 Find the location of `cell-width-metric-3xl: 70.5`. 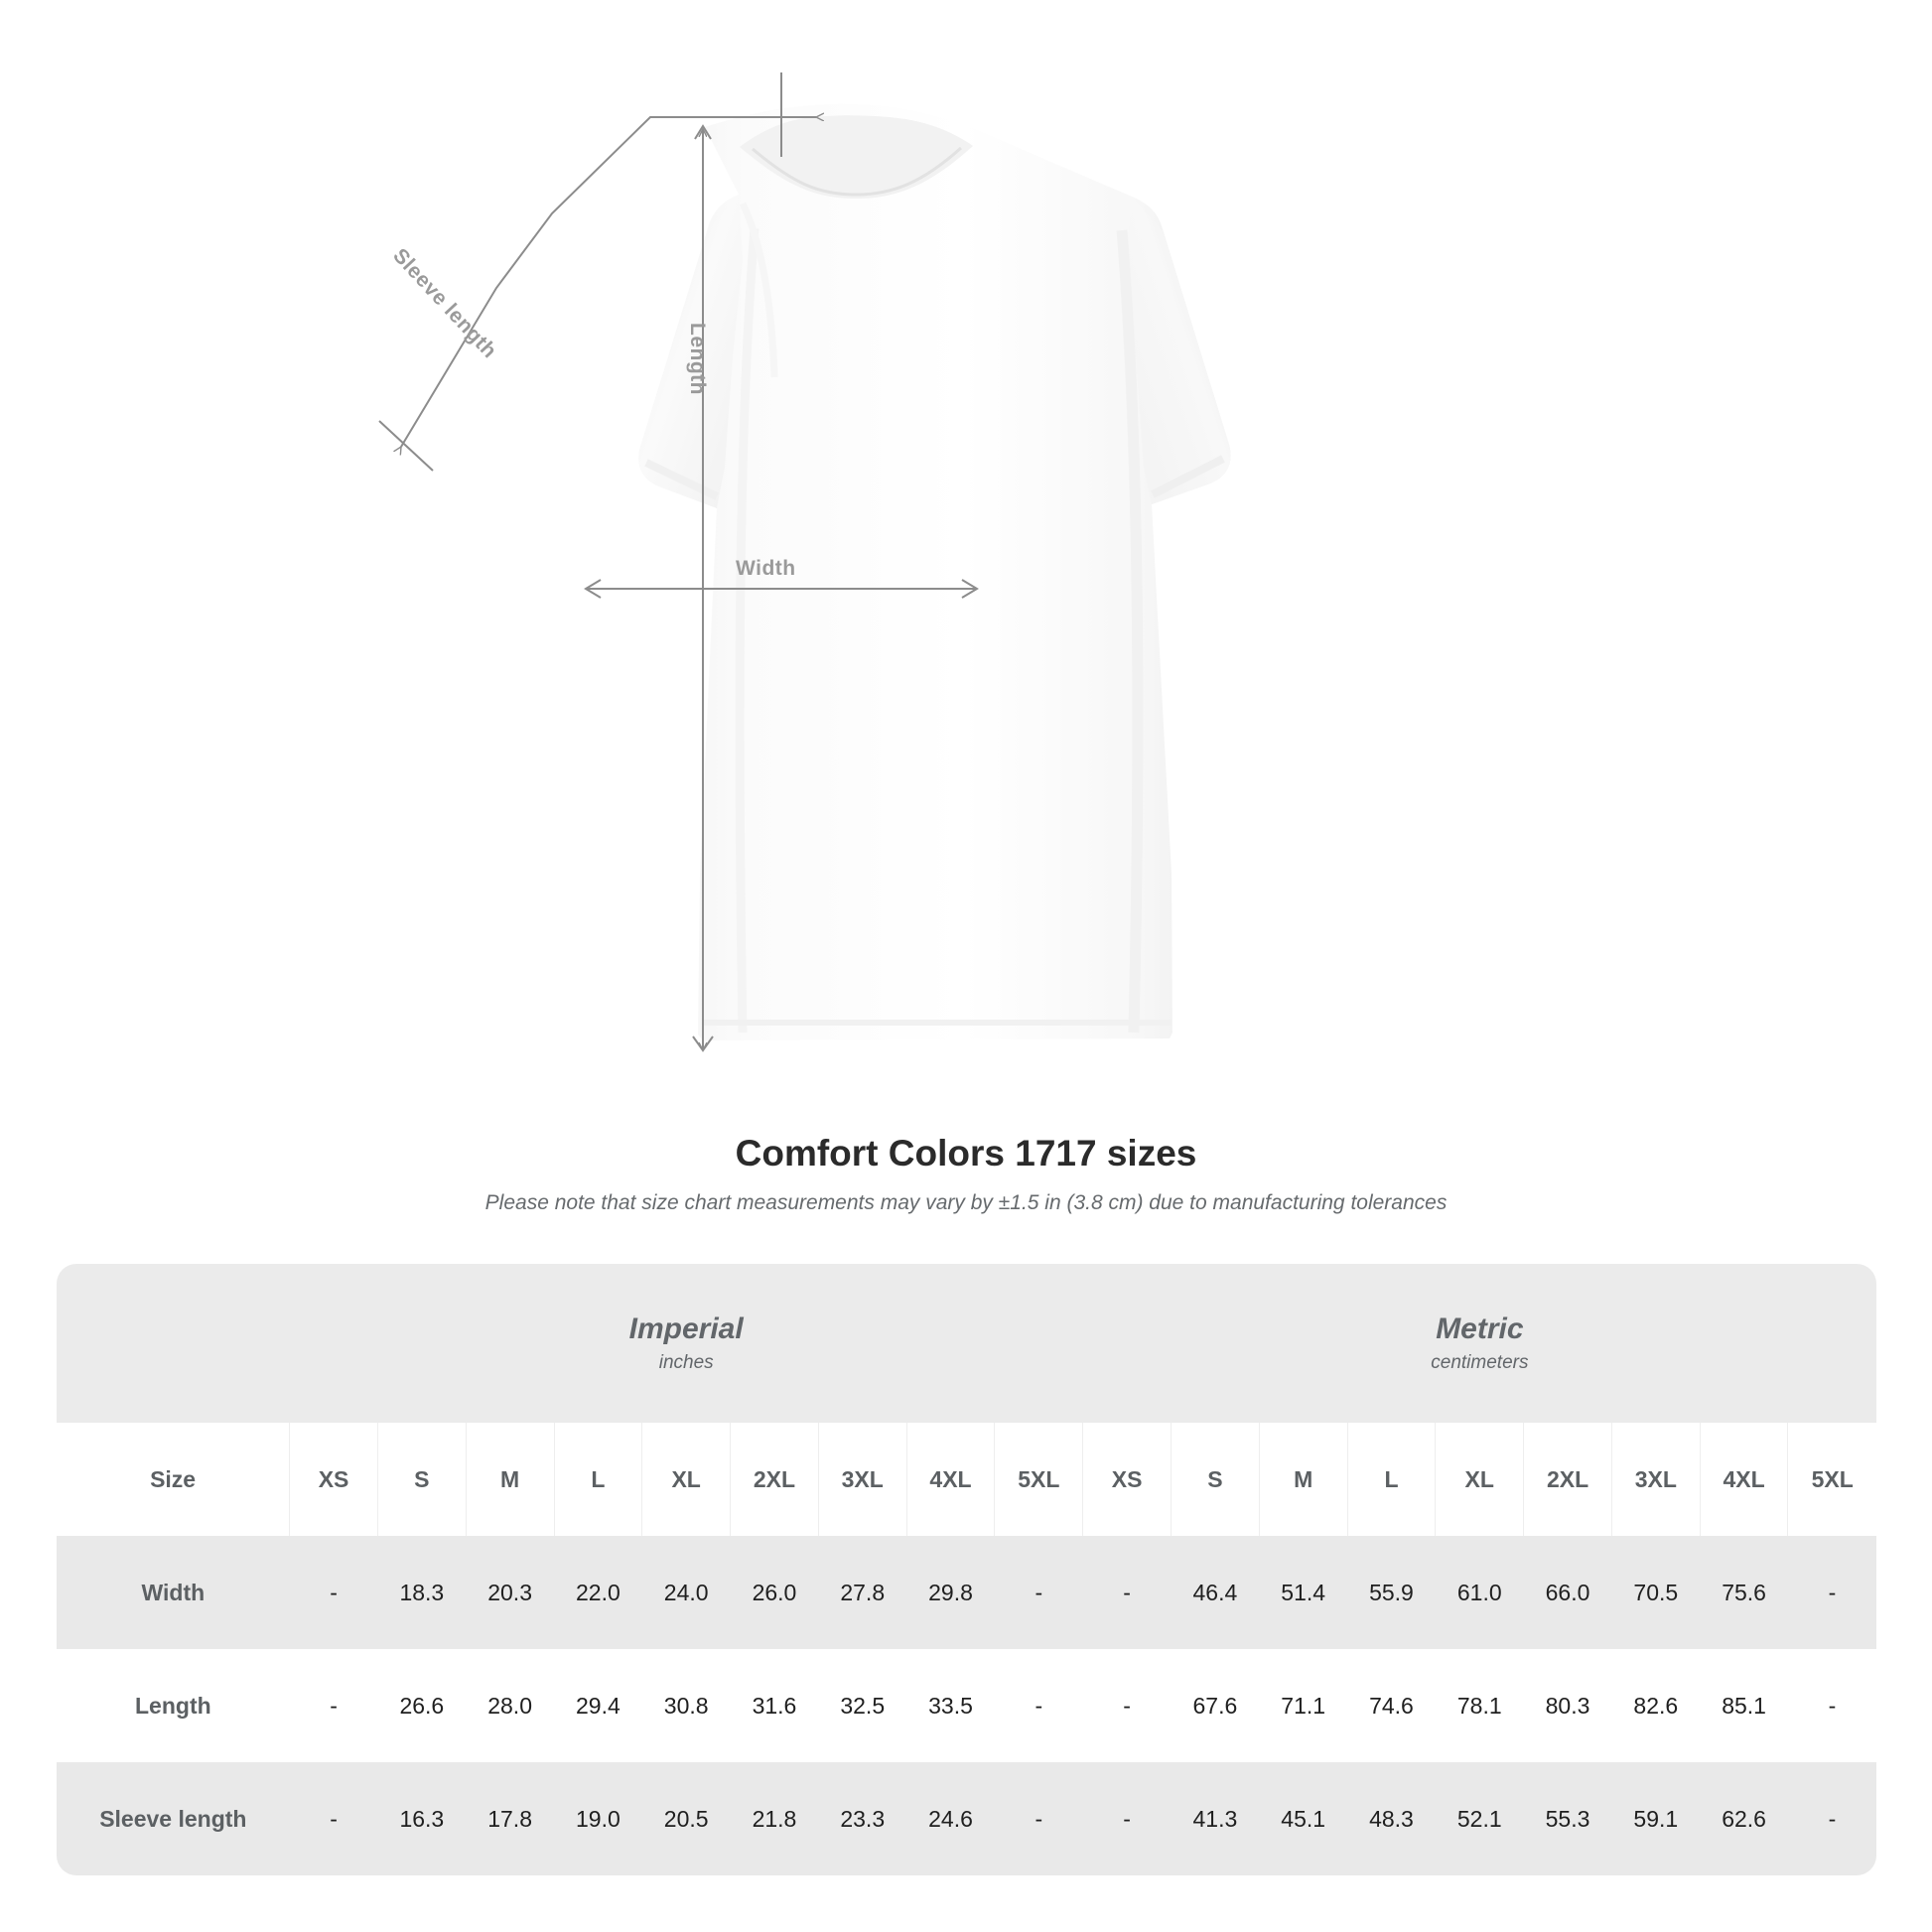

cell-width-metric-3xl: 70.5 is located at coordinates (1656, 1592).